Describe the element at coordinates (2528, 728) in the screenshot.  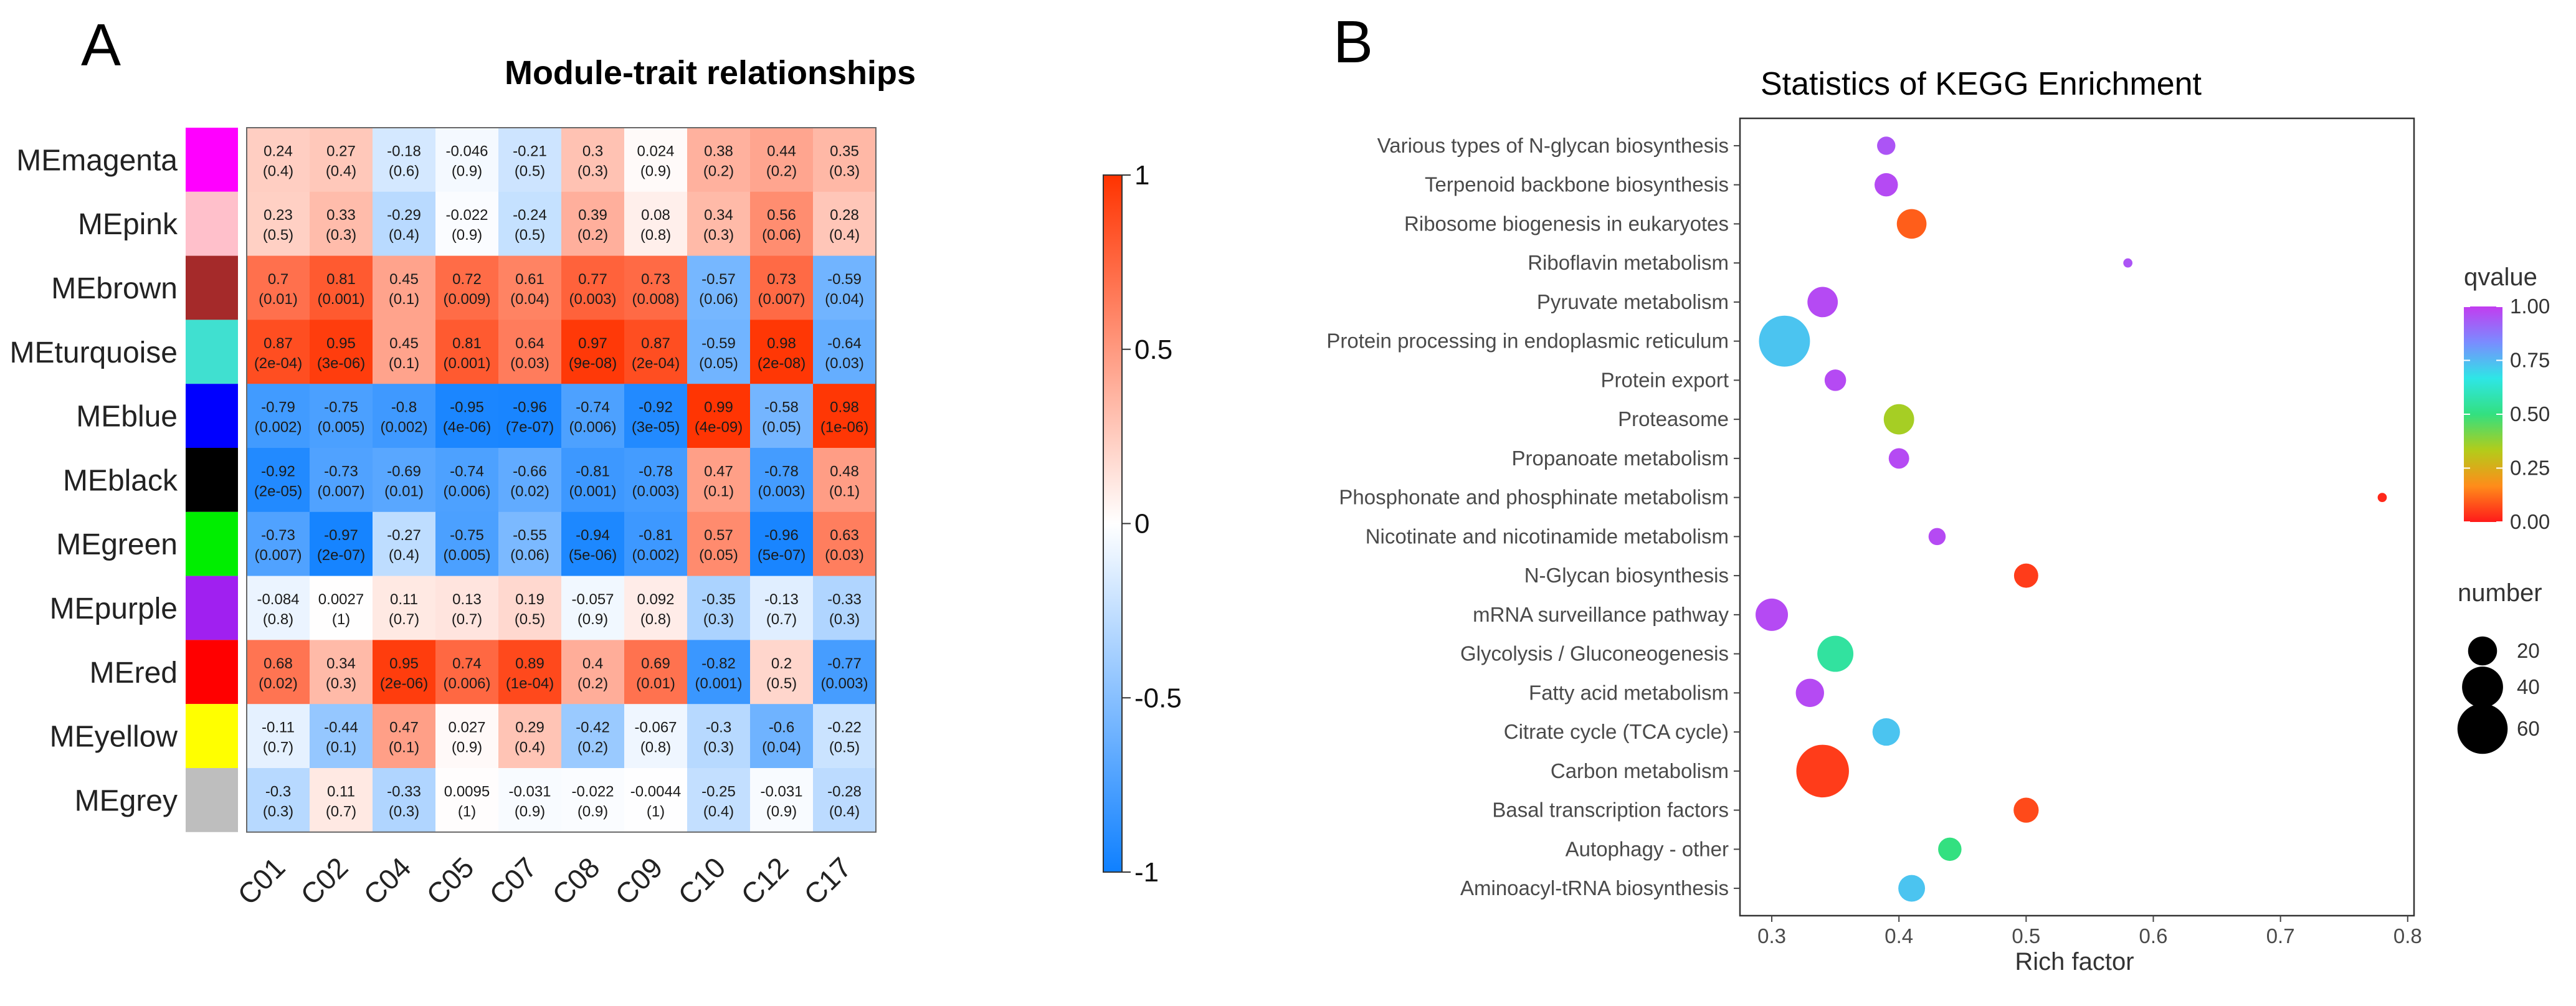
I see `number-legend-label: 60` at that location.